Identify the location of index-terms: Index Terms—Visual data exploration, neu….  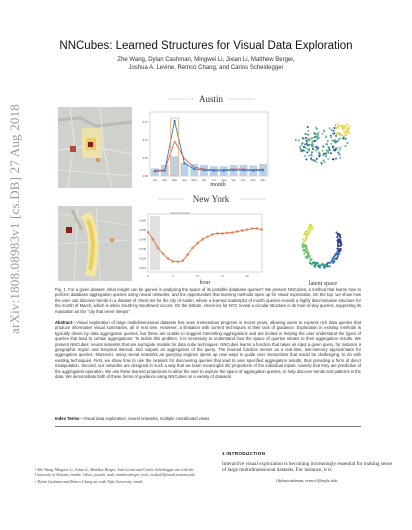
(208, 418).